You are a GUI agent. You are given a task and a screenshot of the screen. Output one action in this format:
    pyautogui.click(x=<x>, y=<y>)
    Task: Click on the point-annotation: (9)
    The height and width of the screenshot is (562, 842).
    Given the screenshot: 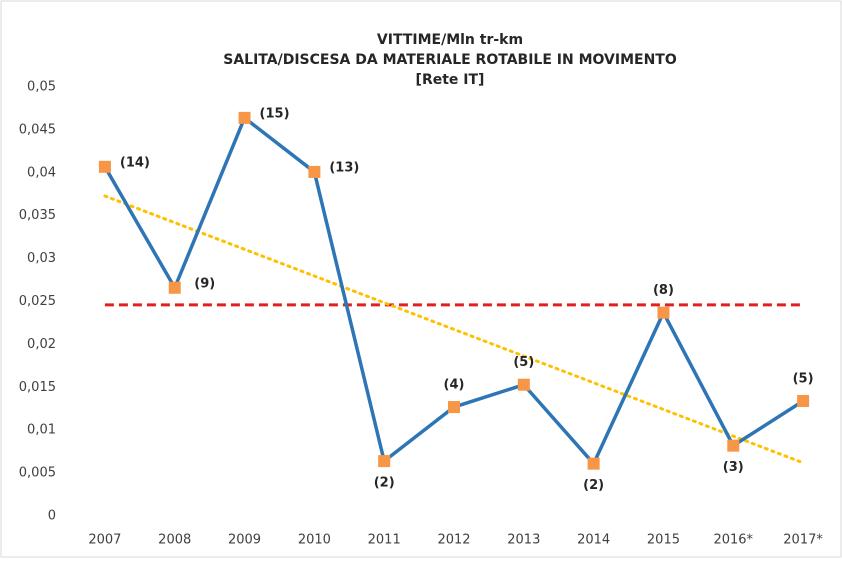 What is the action you would take?
    pyautogui.click(x=204, y=283)
    